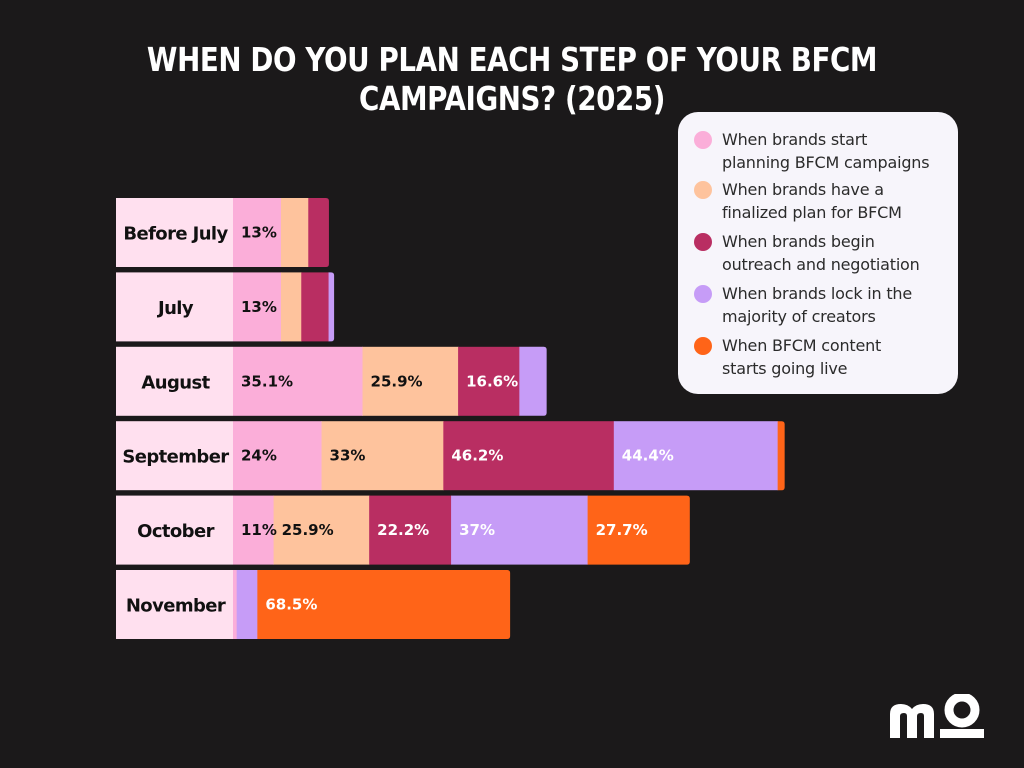 This screenshot has height=768, width=1024. Describe the element at coordinates (308, 530) in the screenshot. I see `data-label-october-2: 25.9%` at that location.